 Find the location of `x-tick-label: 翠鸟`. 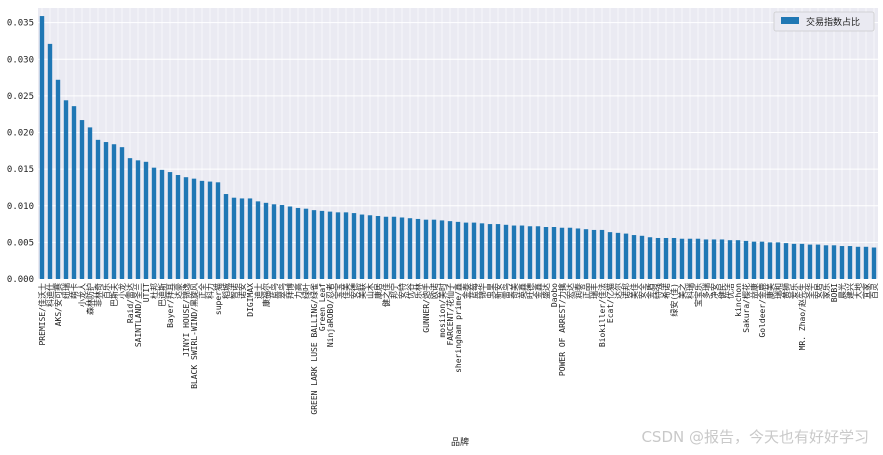

x-tick-label: 翠鸟 is located at coordinates (282, 291).